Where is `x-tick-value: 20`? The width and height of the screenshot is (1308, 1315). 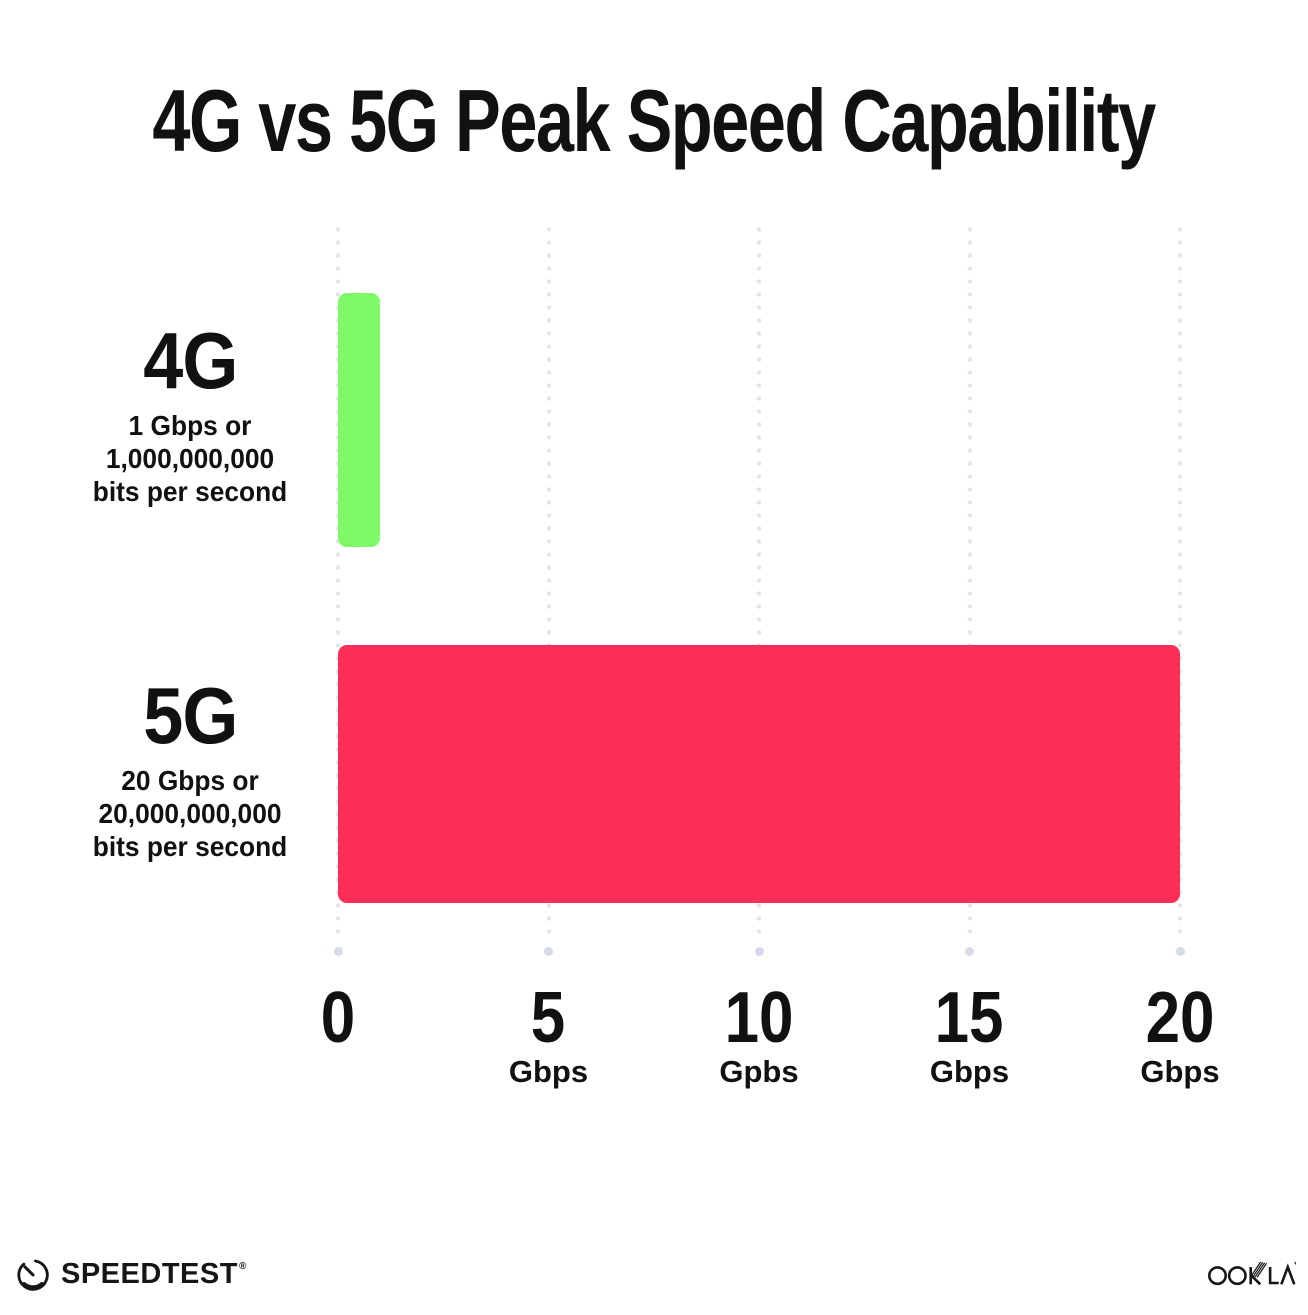 x-tick-value: 20 is located at coordinates (1180, 1018).